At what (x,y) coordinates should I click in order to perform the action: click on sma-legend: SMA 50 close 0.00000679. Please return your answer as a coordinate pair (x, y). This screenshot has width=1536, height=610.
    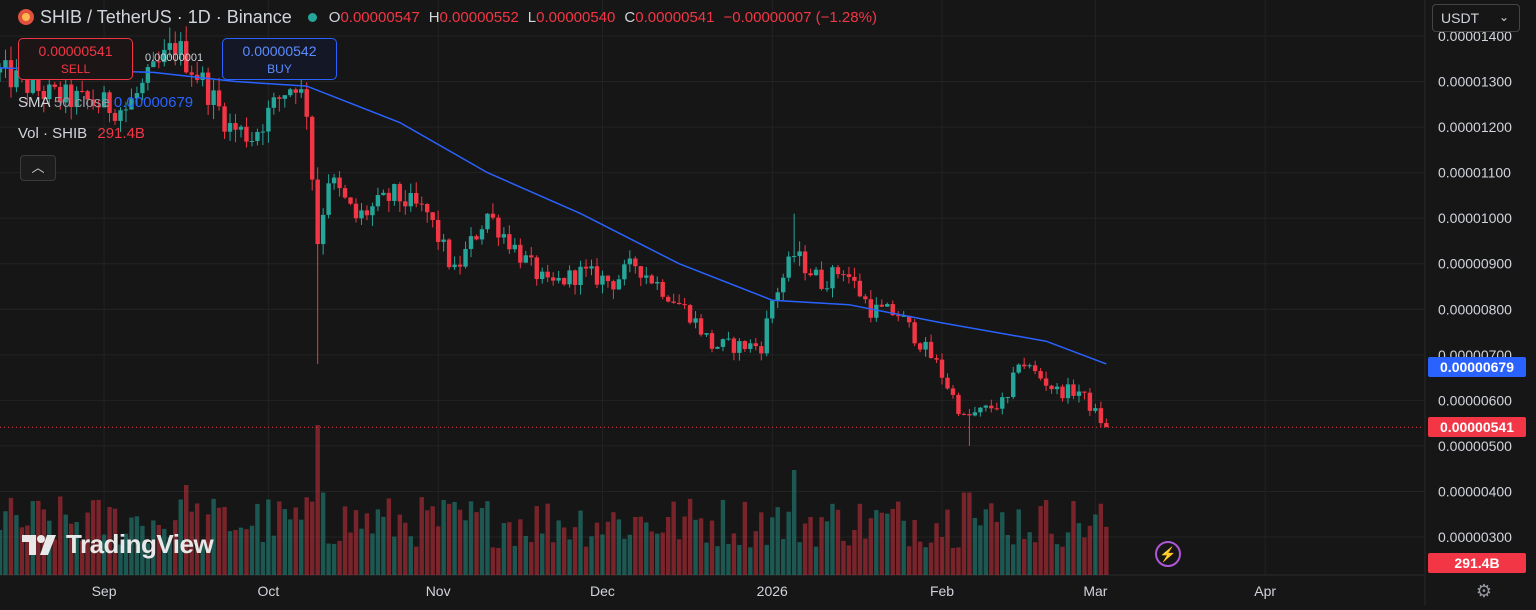
    Looking at the image, I should click on (106, 102).